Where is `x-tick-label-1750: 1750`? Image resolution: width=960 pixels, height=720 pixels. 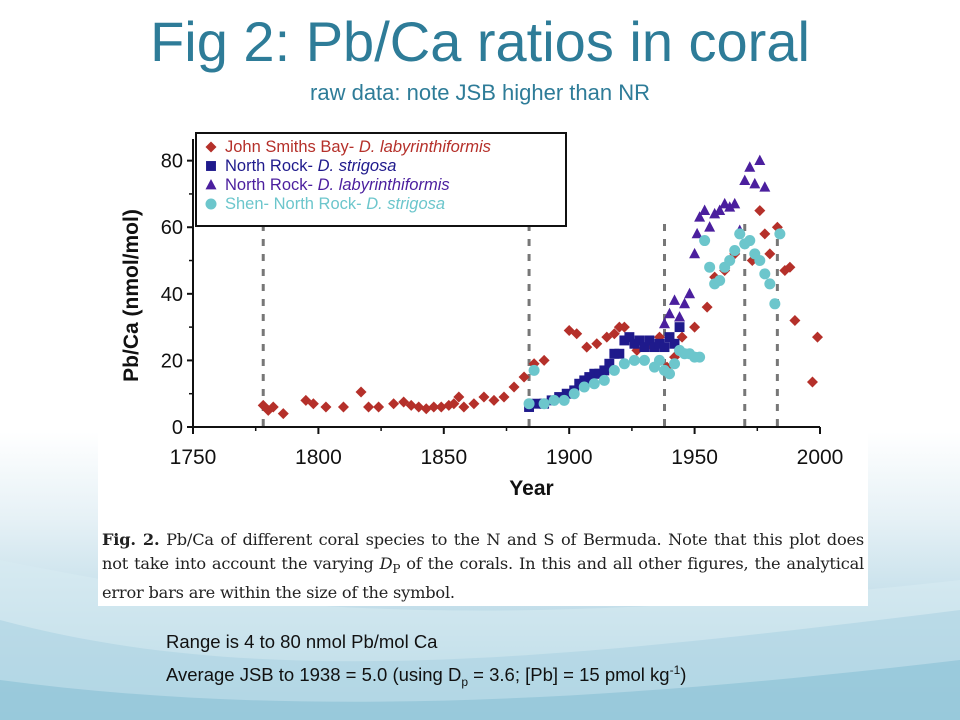
x-tick-label-1750: 1750 is located at coordinates (193, 457).